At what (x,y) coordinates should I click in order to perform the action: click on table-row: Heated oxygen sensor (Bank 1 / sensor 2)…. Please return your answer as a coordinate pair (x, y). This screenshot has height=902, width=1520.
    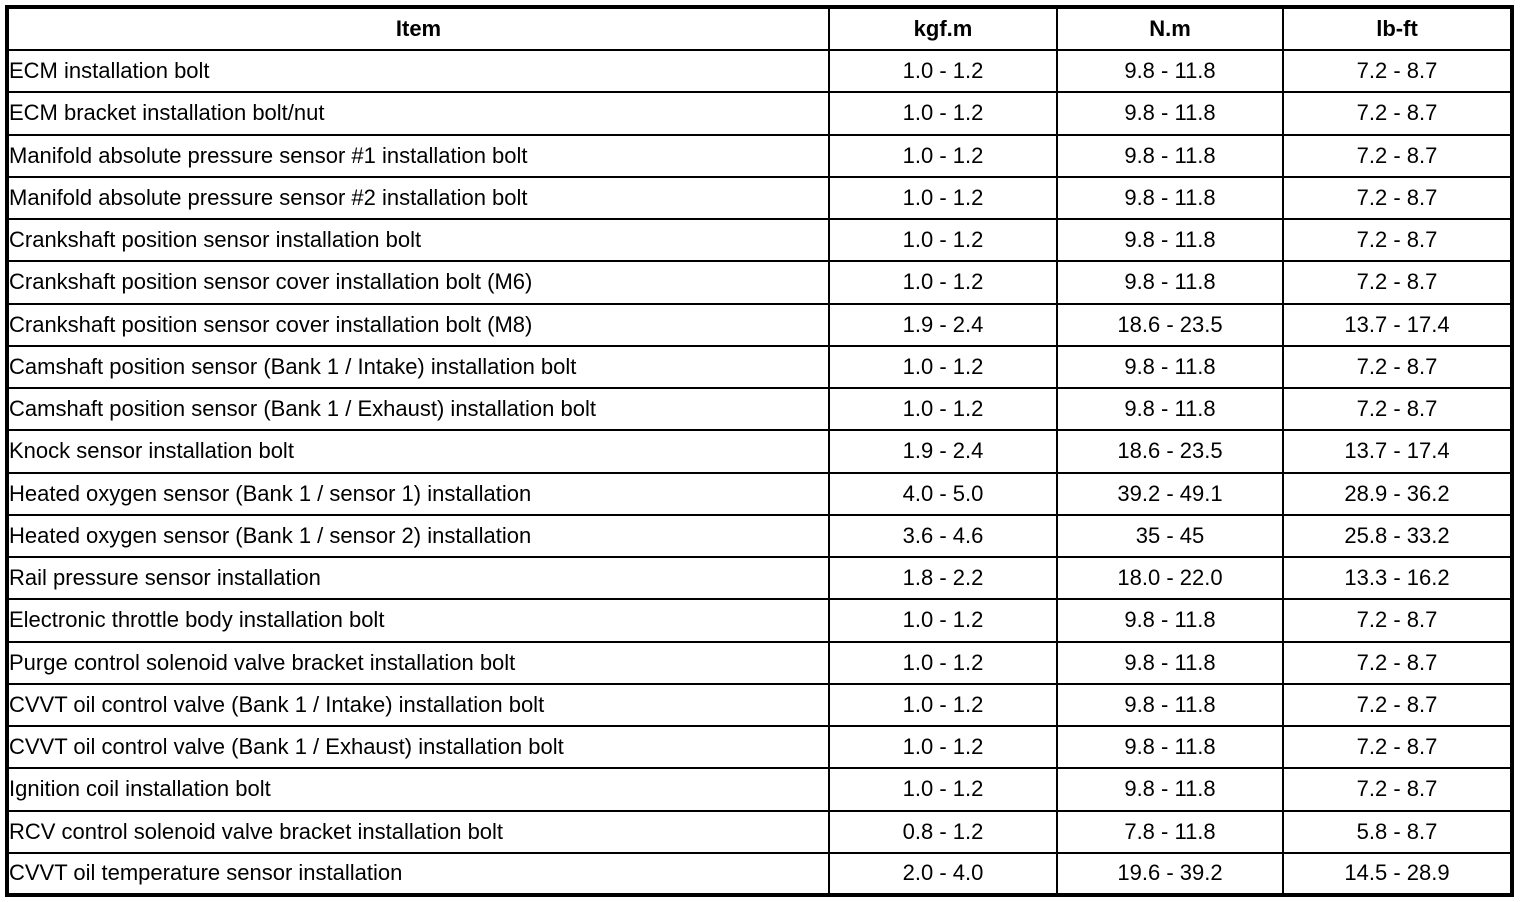
    Looking at the image, I should click on (759, 536).